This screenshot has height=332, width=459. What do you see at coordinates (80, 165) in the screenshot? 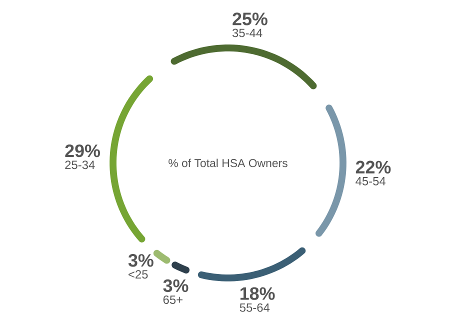
I see `slice-label: 25-34` at bounding box center [80, 165].